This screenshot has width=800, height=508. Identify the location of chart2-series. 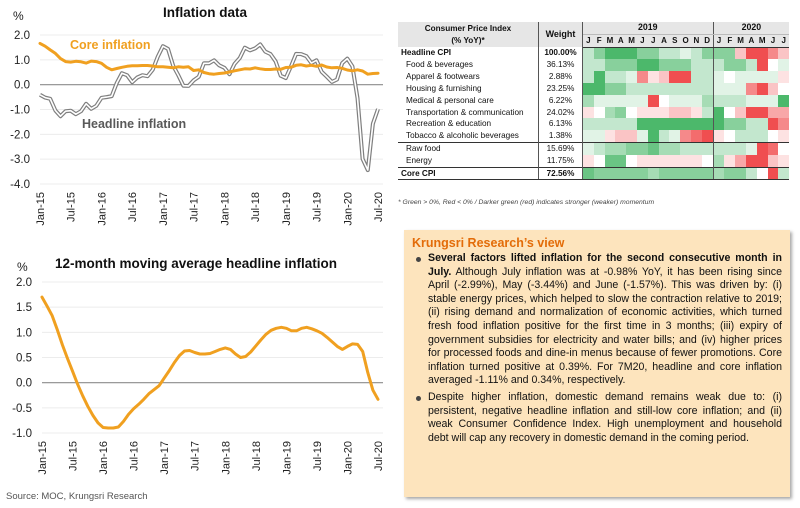
(210, 362).